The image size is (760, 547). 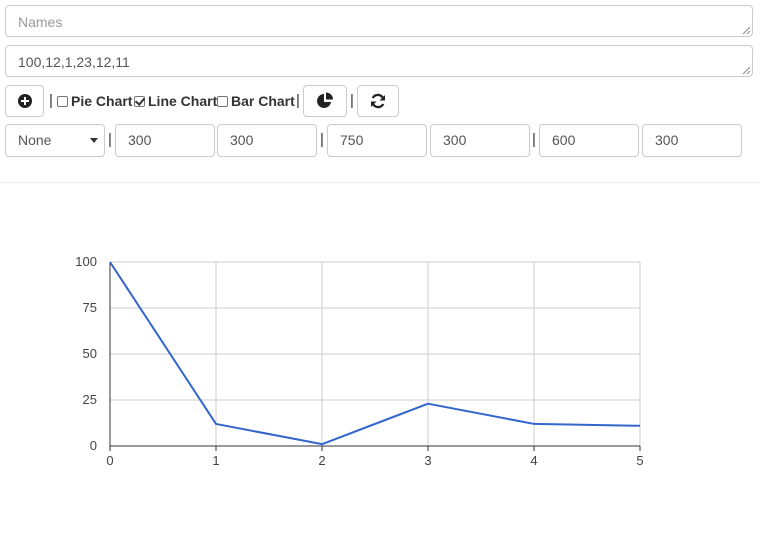 I want to click on x-tick-label: 5, so click(x=639, y=460).